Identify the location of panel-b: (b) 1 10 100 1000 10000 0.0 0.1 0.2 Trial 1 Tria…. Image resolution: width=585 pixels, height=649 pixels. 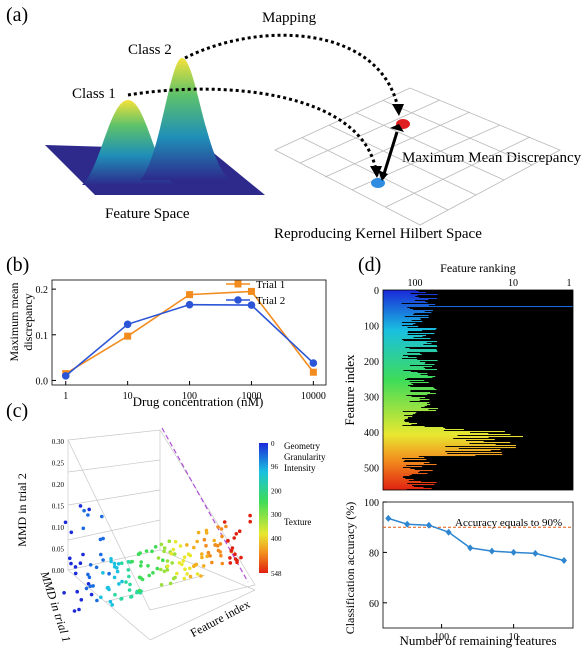
(170, 330).